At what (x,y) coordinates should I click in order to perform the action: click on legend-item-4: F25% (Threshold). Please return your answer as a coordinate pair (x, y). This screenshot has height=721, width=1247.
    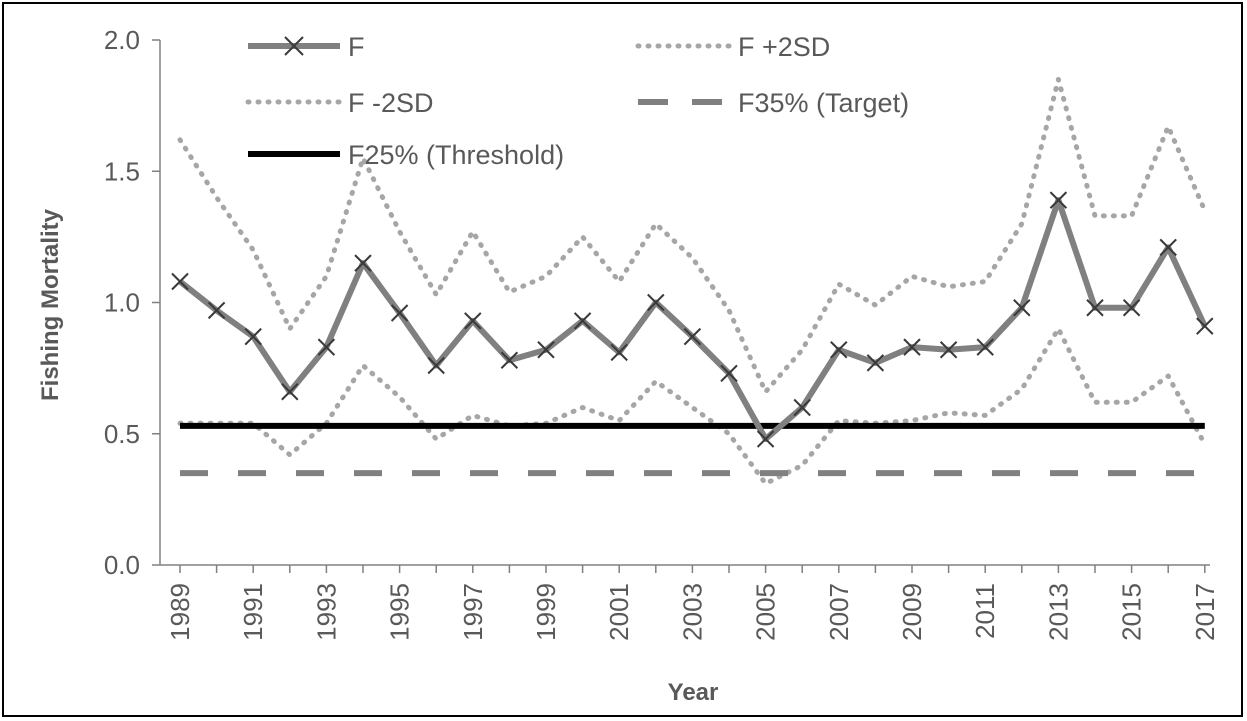
    Looking at the image, I should click on (406, 155).